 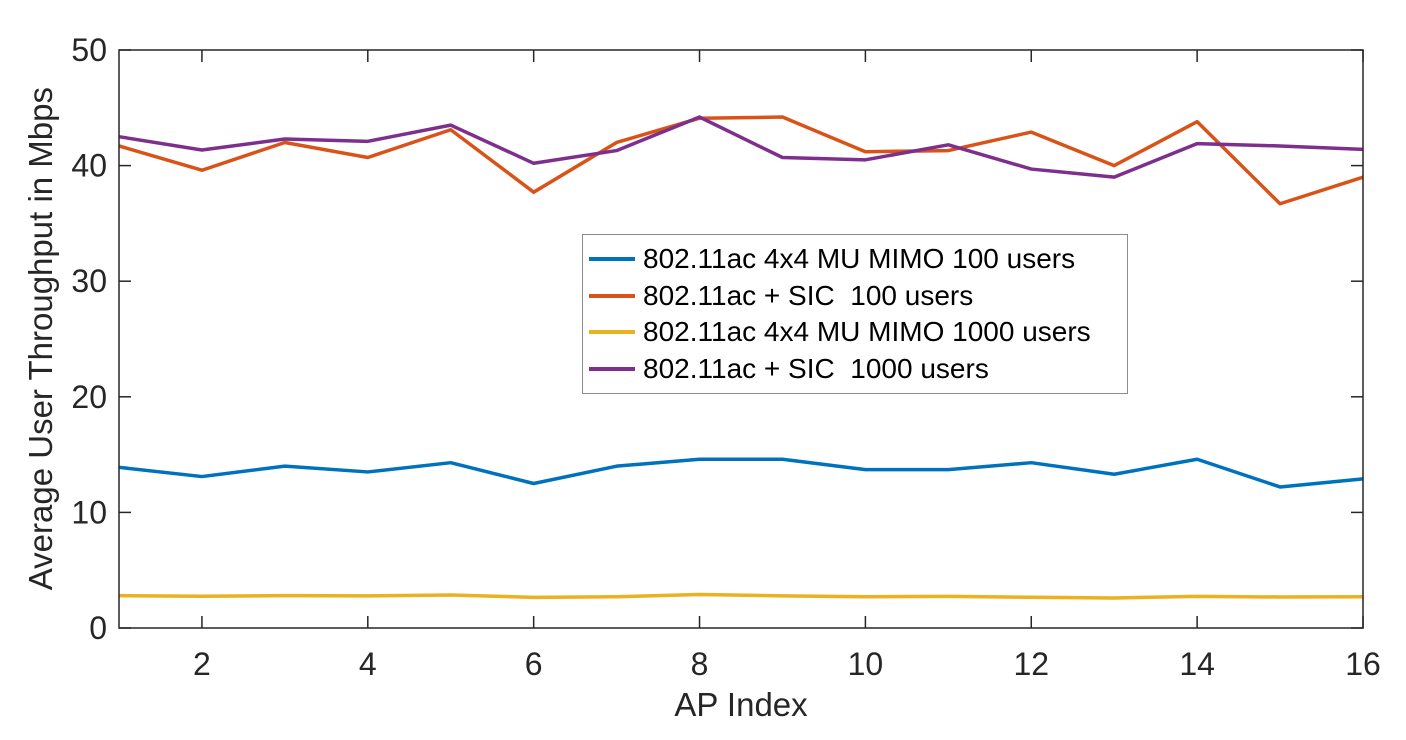 I want to click on legend-swatch-yellow, so click(x=612, y=332).